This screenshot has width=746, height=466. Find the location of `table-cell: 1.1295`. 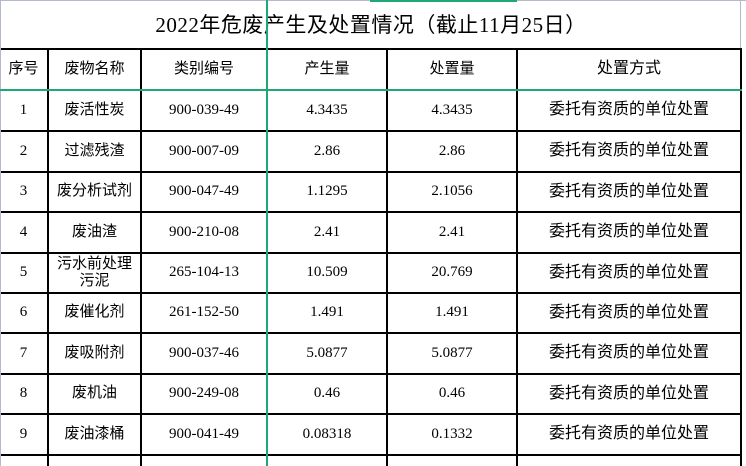

table-cell: 1.1295 is located at coordinates (328, 193).